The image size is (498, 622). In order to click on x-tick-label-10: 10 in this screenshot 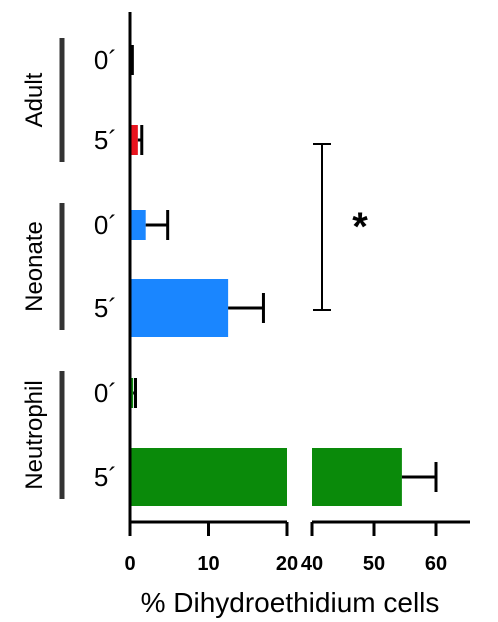, I will do `click(208, 564)`.